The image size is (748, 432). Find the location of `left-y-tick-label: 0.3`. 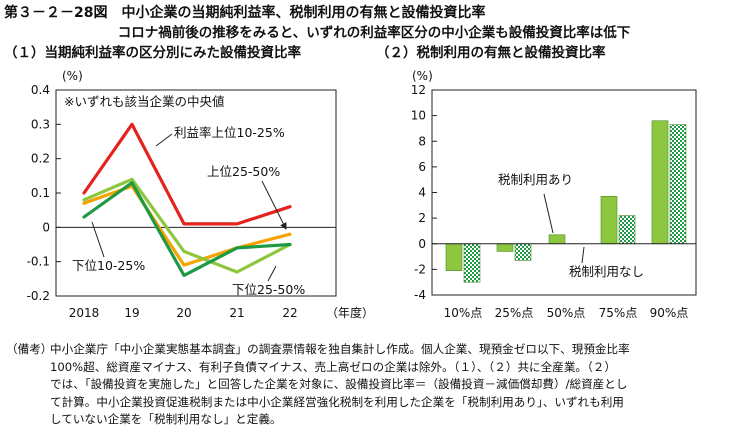

left-y-tick-label: 0.3 is located at coordinates (40, 124).